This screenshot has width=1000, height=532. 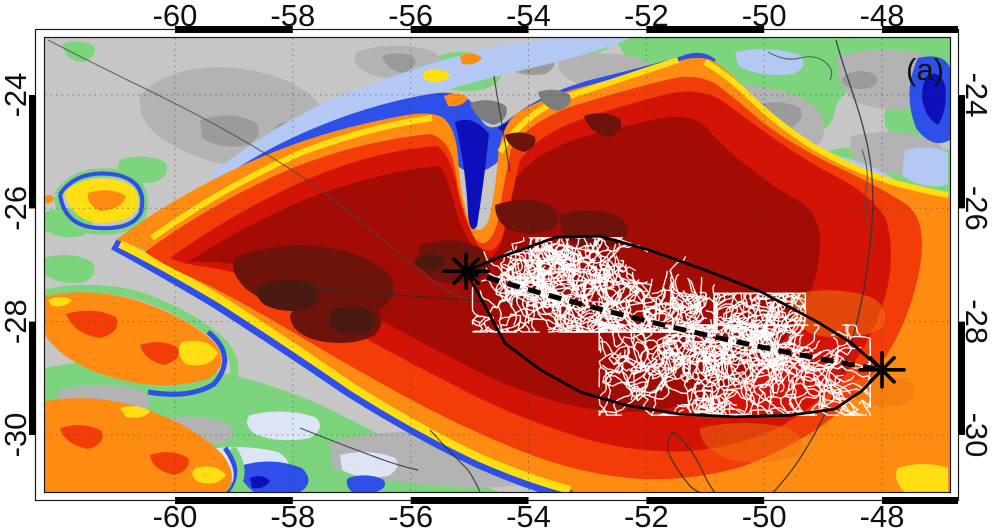 I want to click on panel-label: (a), so click(x=925, y=69).